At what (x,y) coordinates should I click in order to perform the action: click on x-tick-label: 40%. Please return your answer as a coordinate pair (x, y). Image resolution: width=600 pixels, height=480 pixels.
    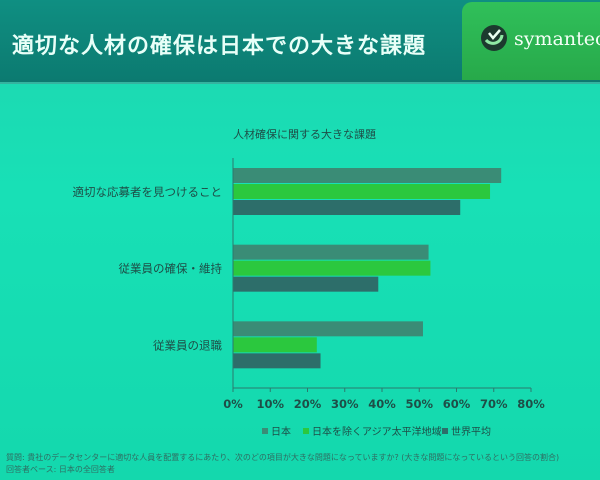
    Looking at the image, I should click on (382, 404).